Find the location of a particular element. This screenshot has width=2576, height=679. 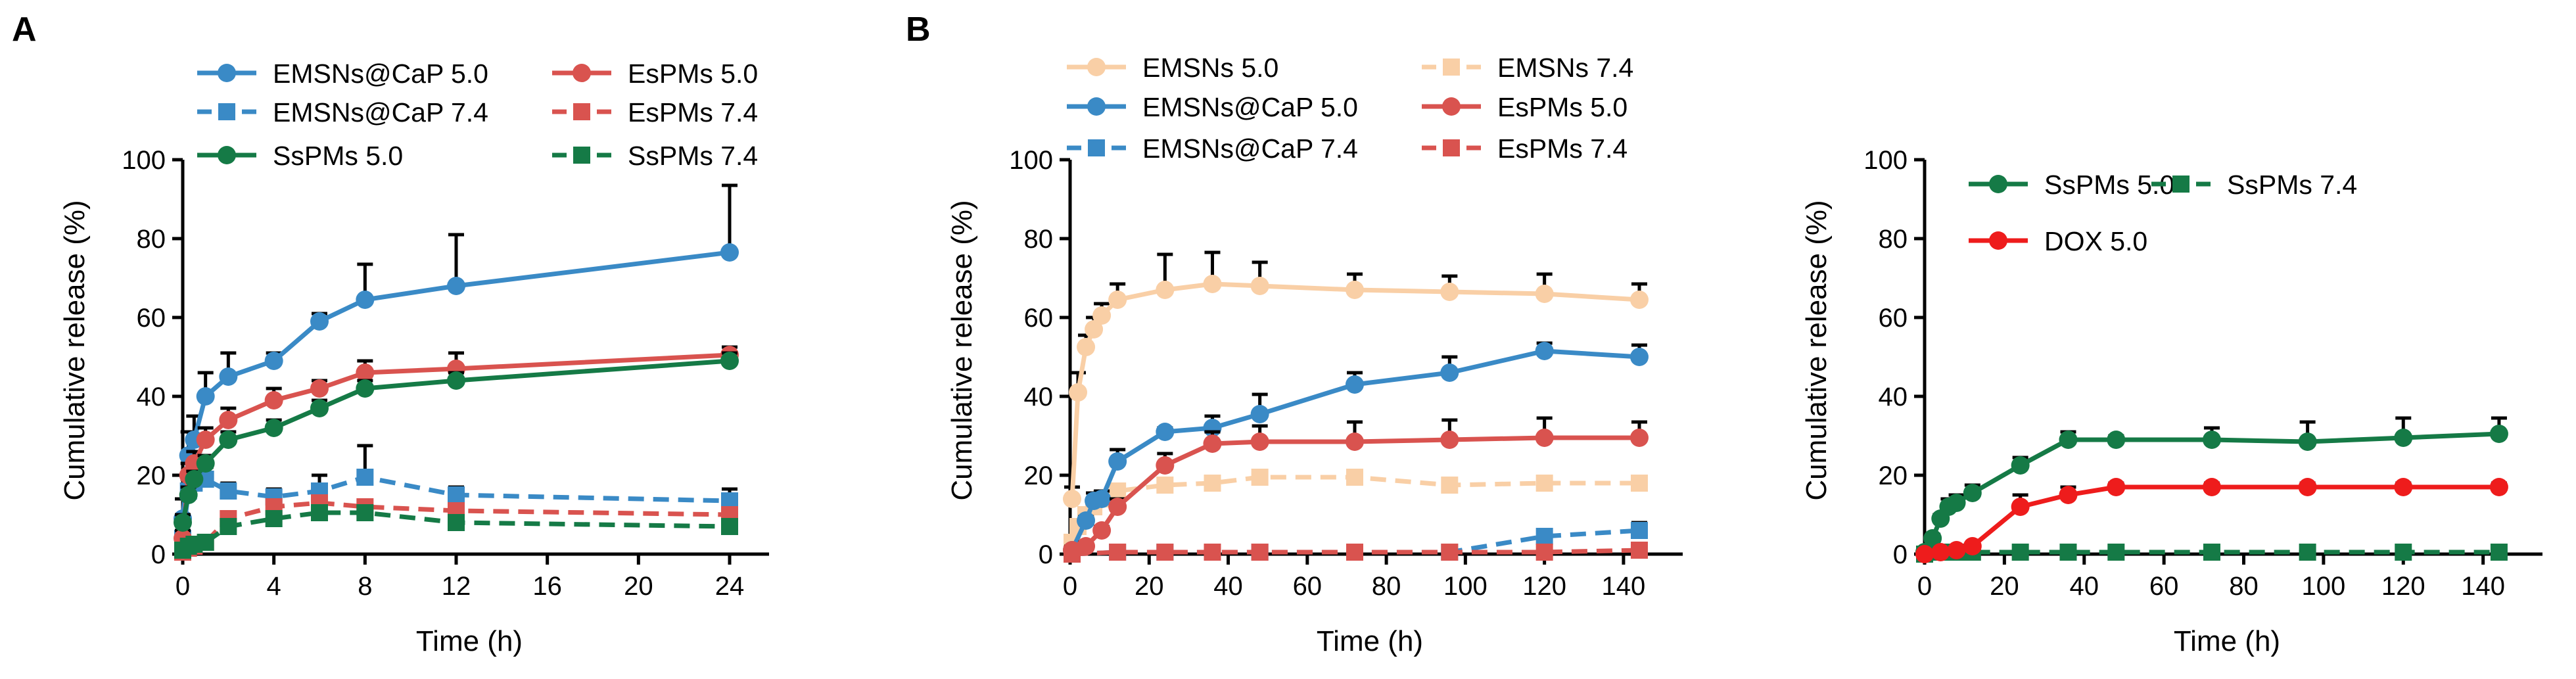

a-x-tick-label: 12 is located at coordinates (457, 586).